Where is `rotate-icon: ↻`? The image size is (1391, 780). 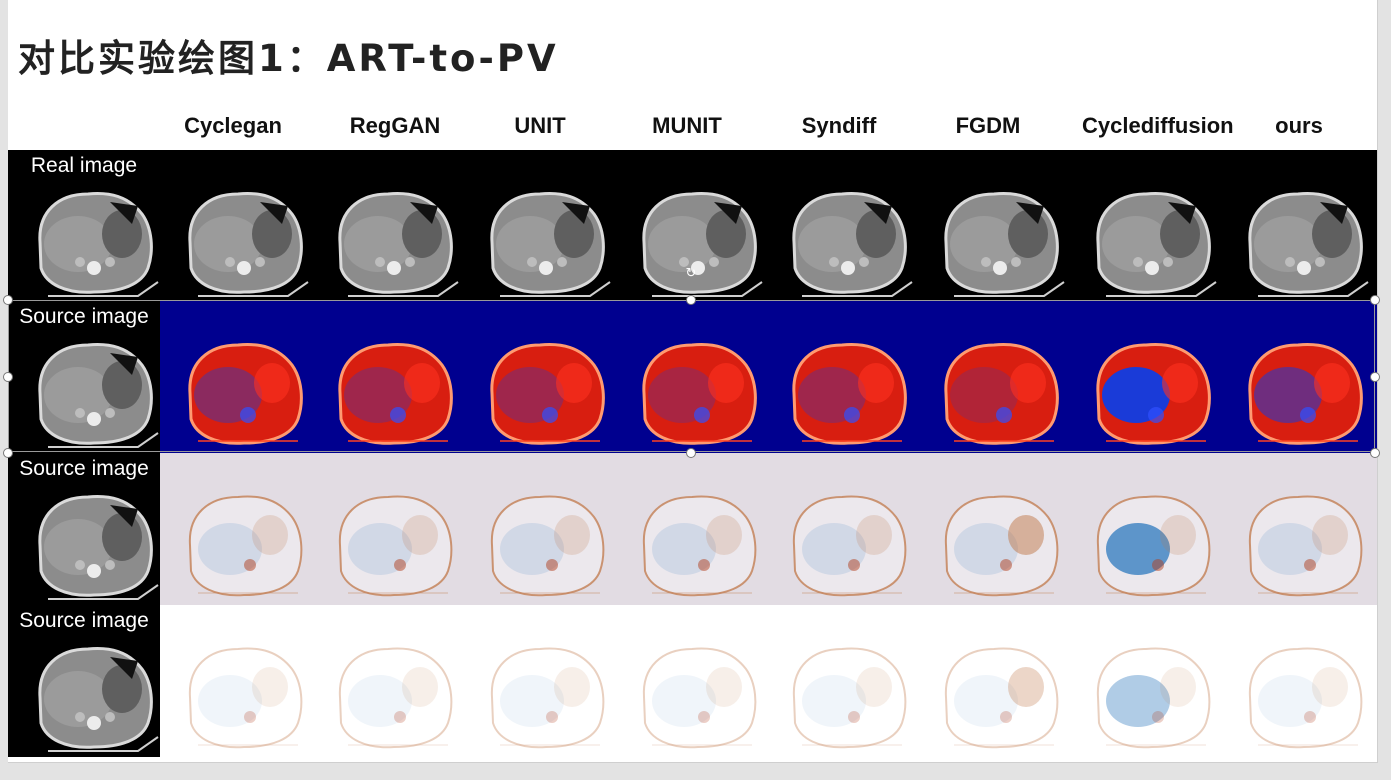 rotate-icon: ↻ is located at coordinates (691, 273).